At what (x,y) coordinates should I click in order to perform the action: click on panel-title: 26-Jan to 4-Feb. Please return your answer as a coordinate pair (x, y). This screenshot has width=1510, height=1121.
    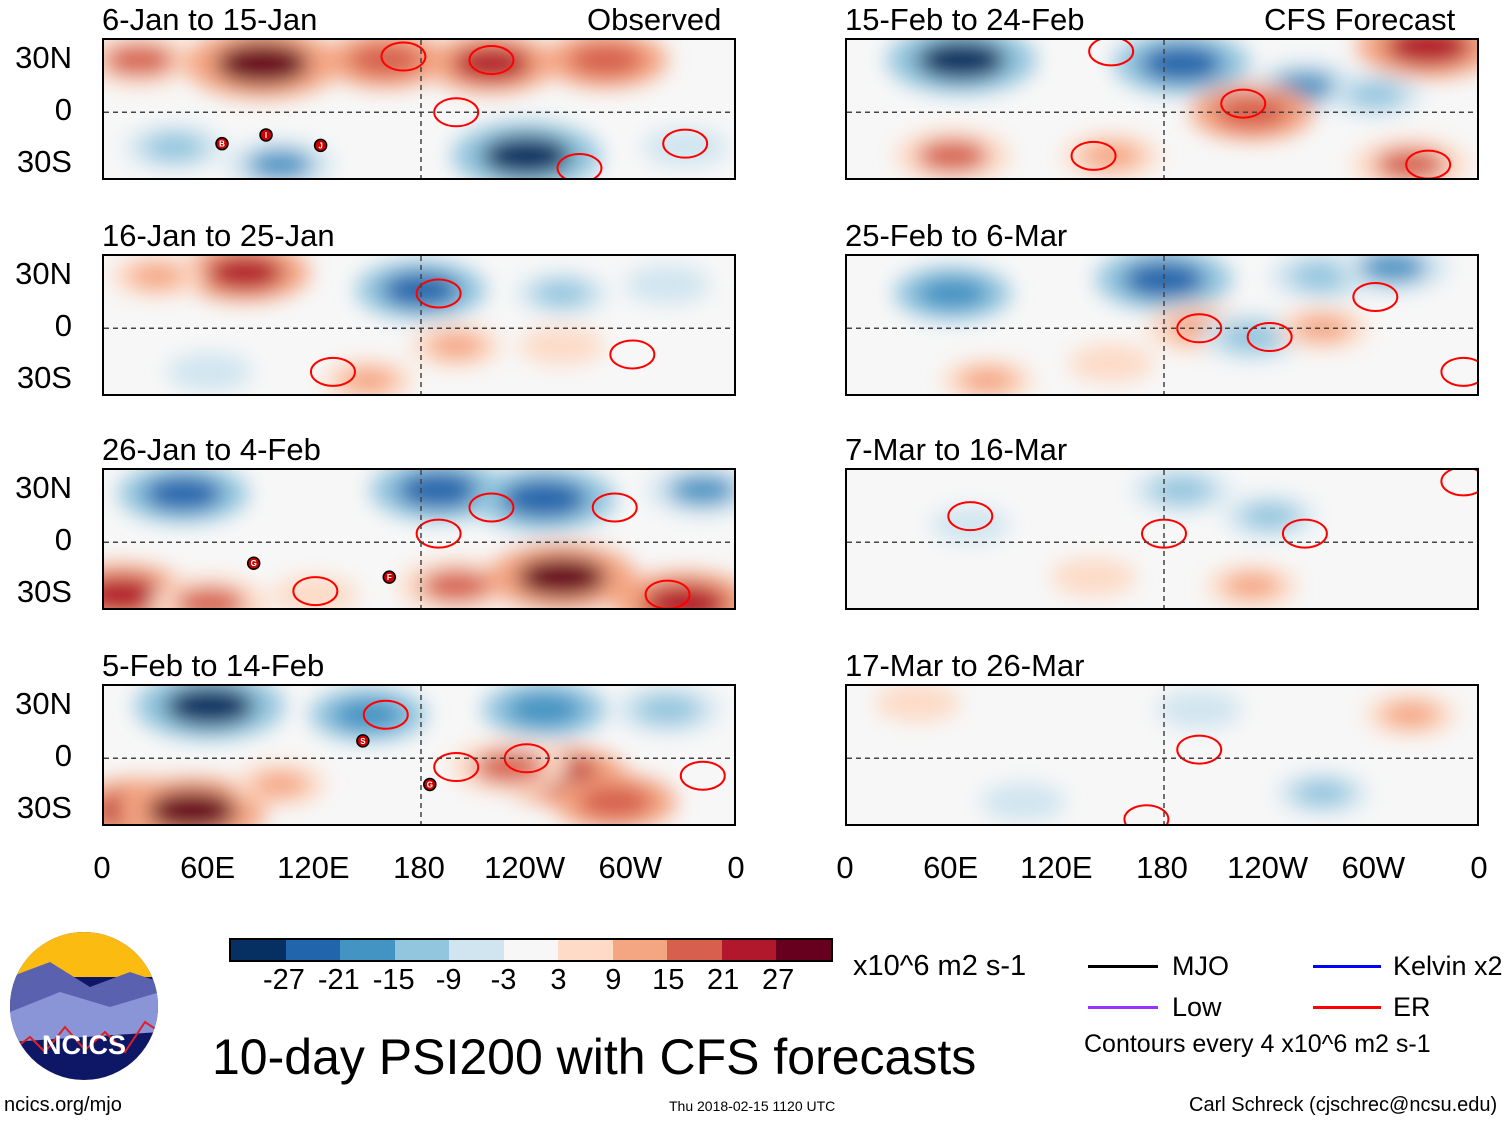
    Looking at the image, I should click on (211, 449).